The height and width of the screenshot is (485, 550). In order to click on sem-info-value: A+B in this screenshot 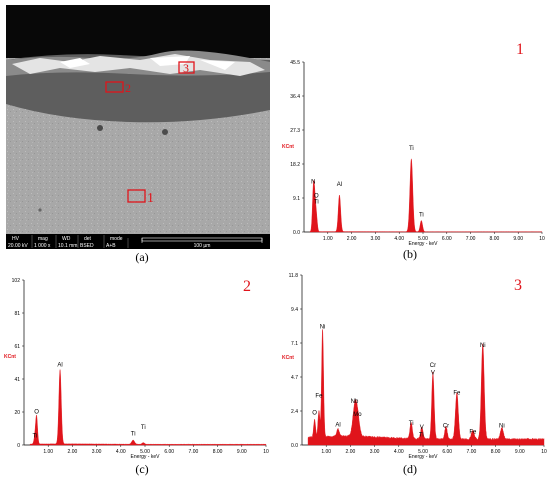, I will do `click(111, 246)`.